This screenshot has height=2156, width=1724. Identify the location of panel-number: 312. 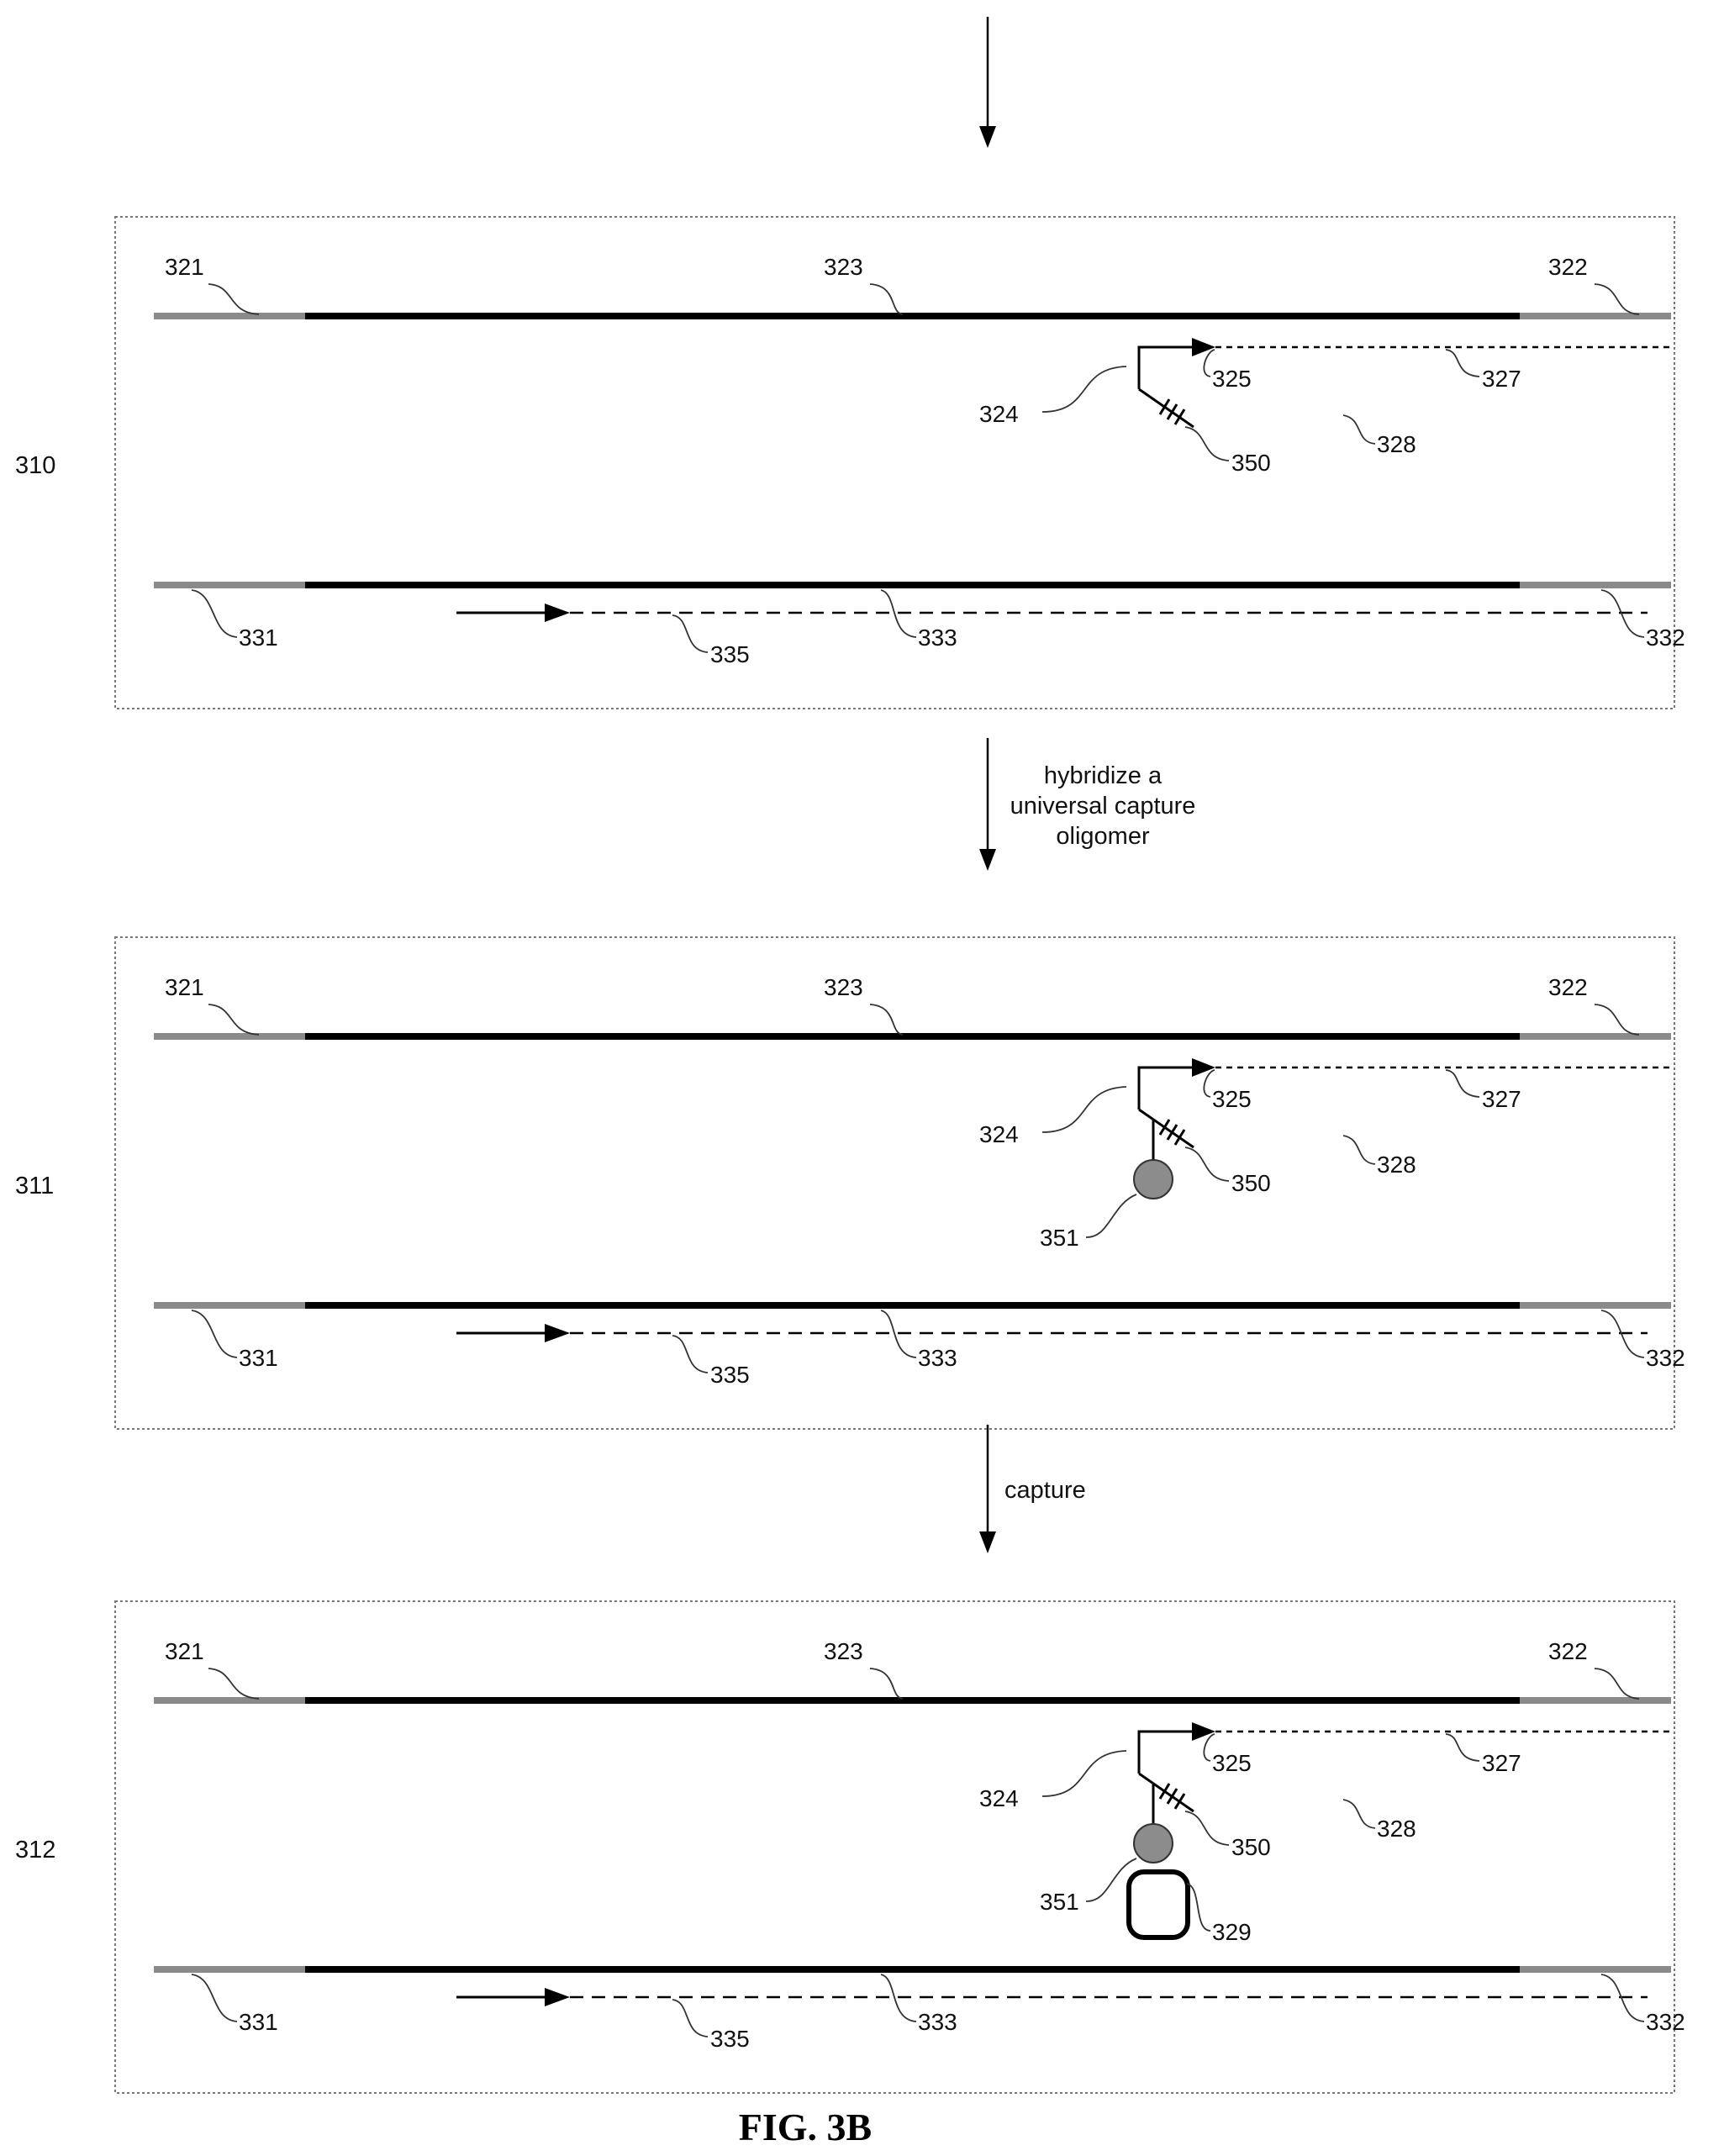
(35, 1850).